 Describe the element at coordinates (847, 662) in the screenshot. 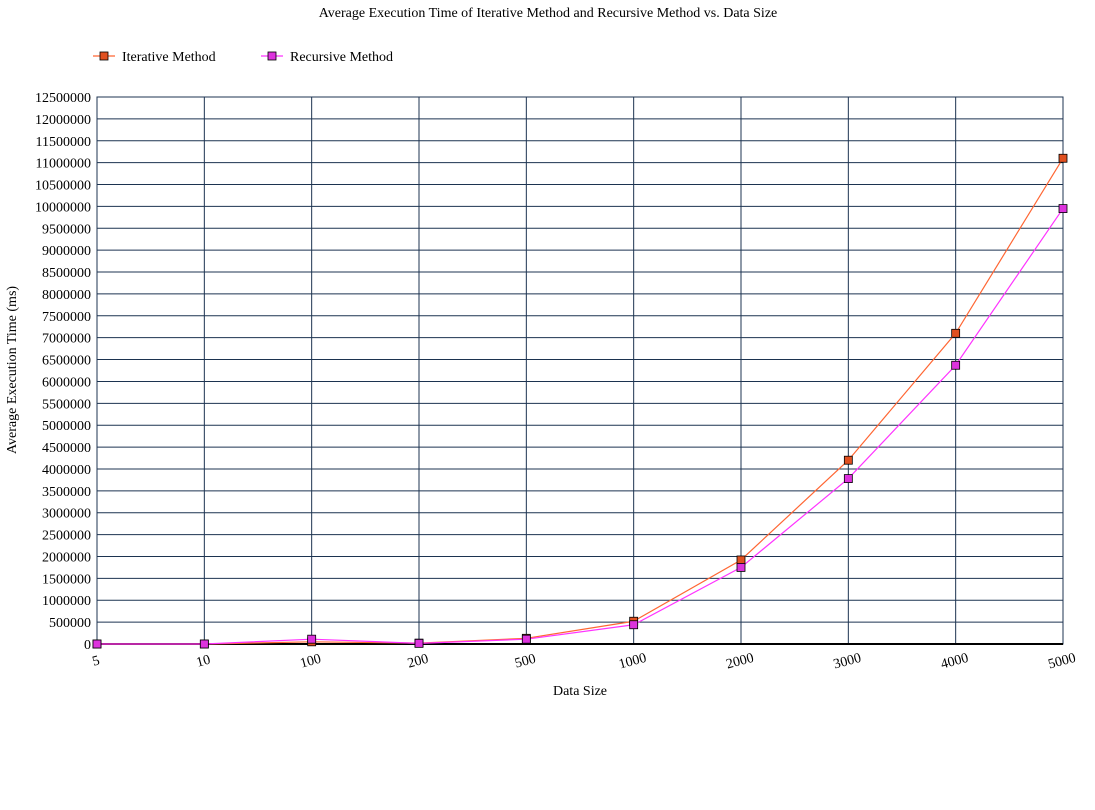

I see `x-tick-label: 3000` at that location.